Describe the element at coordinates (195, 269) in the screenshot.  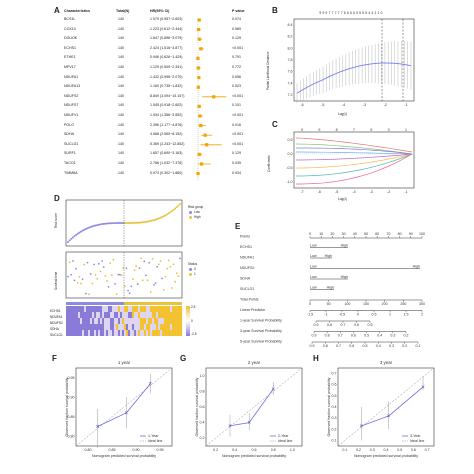
I see `legend-status-alive: 0` at that location.